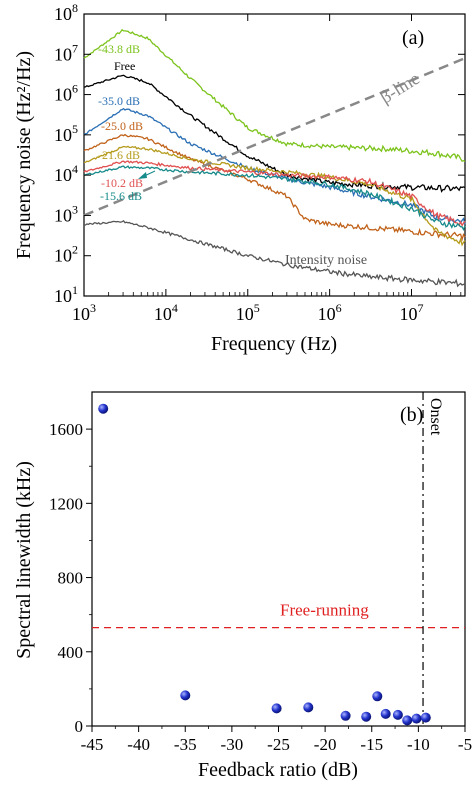  I want to click on series-label-arrowhead, so click(142, 175).